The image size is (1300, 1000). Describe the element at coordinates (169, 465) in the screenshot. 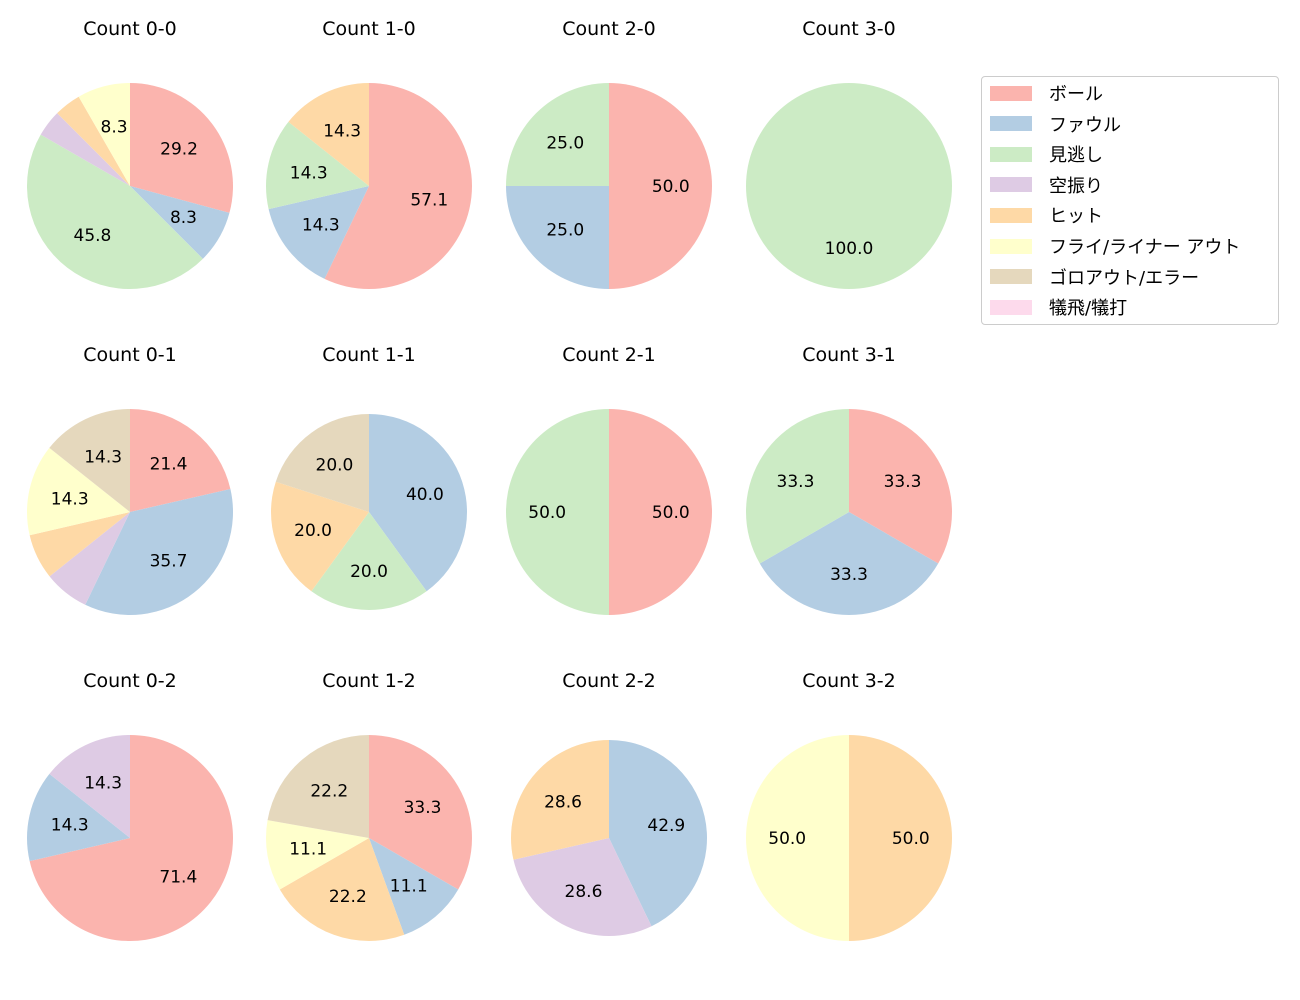

I see `slice-percent-label: 21.4` at that location.